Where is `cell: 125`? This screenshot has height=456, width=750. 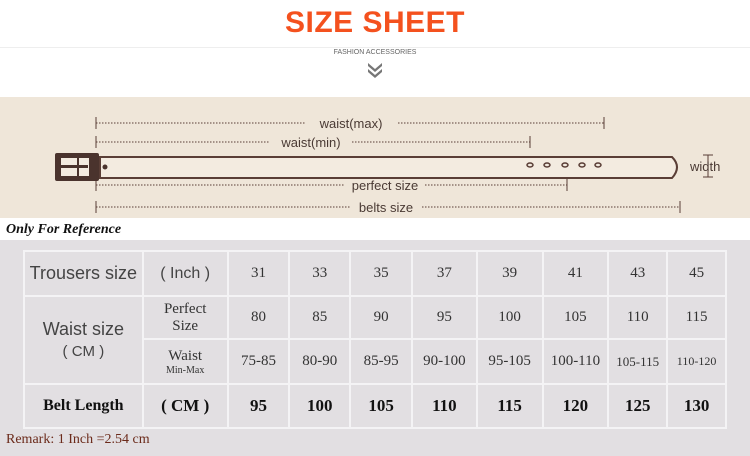
cell: 125 is located at coordinates (638, 406).